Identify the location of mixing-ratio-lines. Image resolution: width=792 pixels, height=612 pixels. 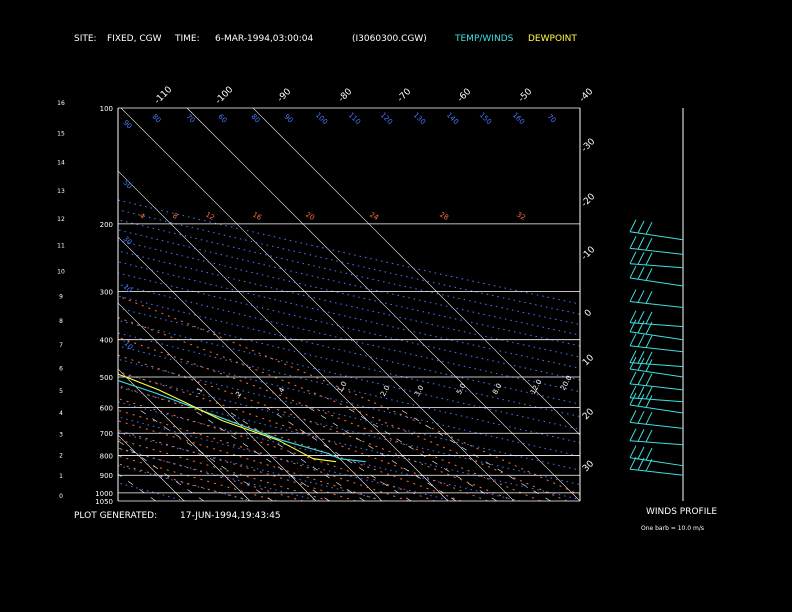
(275, 454).